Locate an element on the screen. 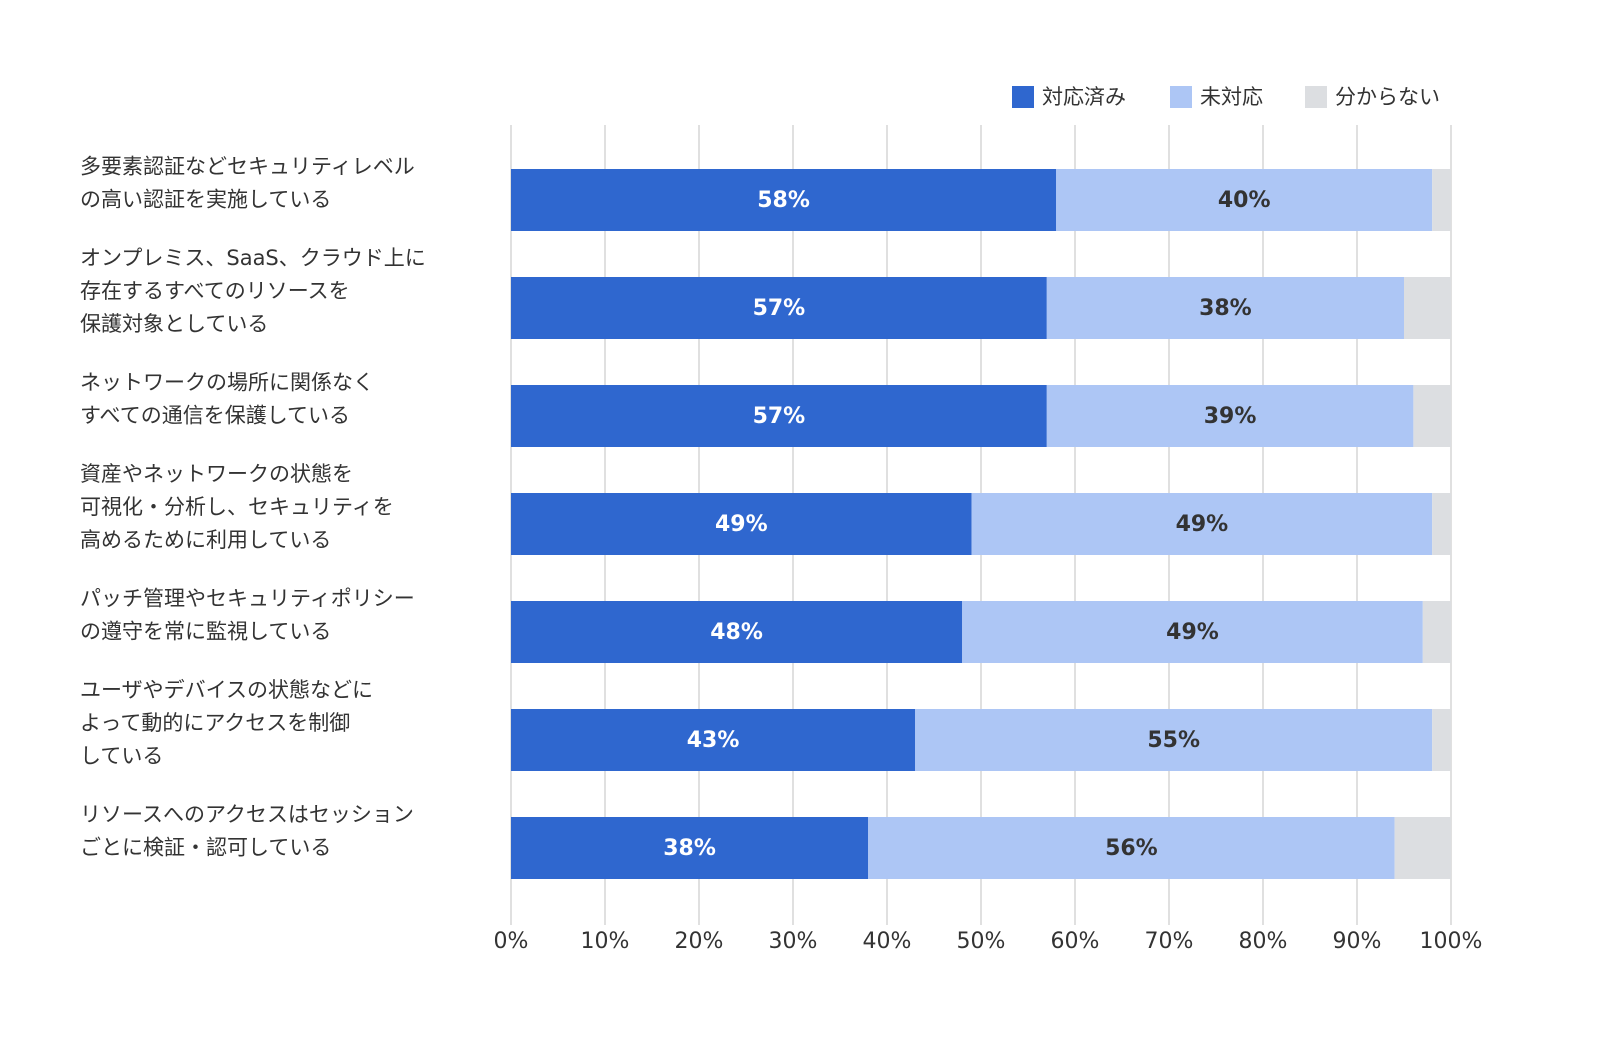  category-label: パッチ管理やセキュリティポリシー is located at coordinates (247, 599).